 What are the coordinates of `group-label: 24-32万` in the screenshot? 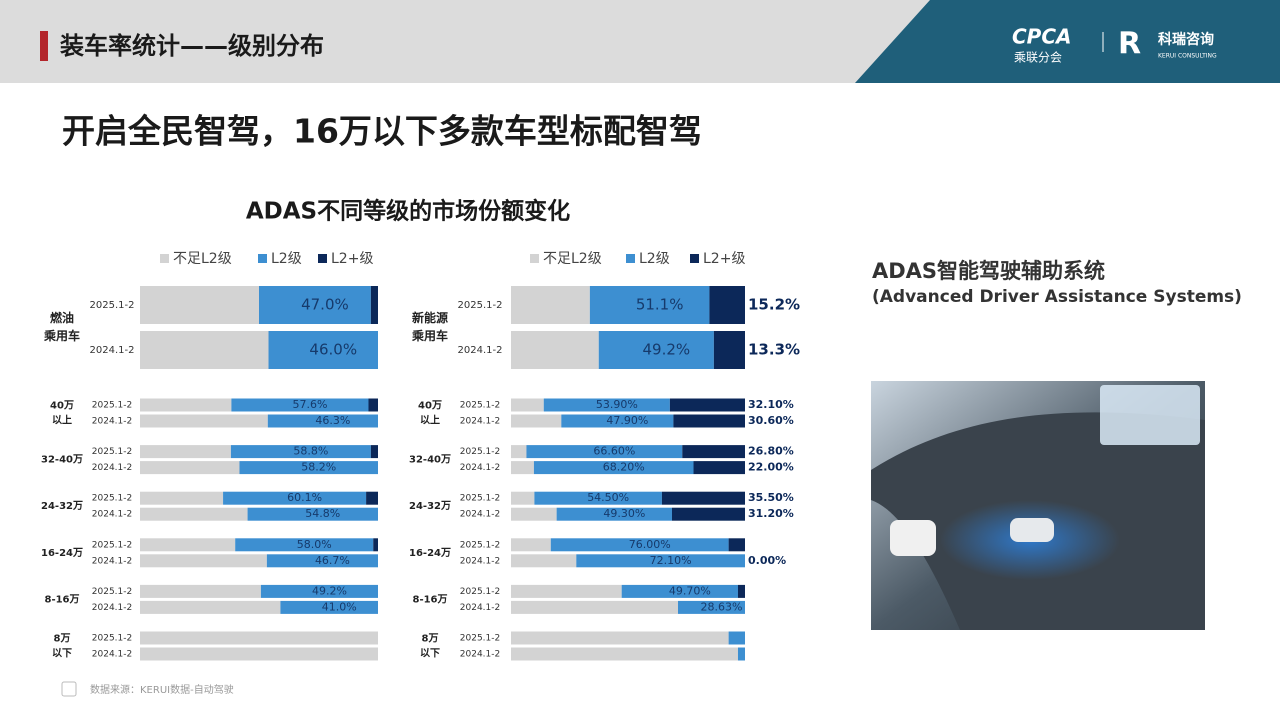 It's located at (430, 506).